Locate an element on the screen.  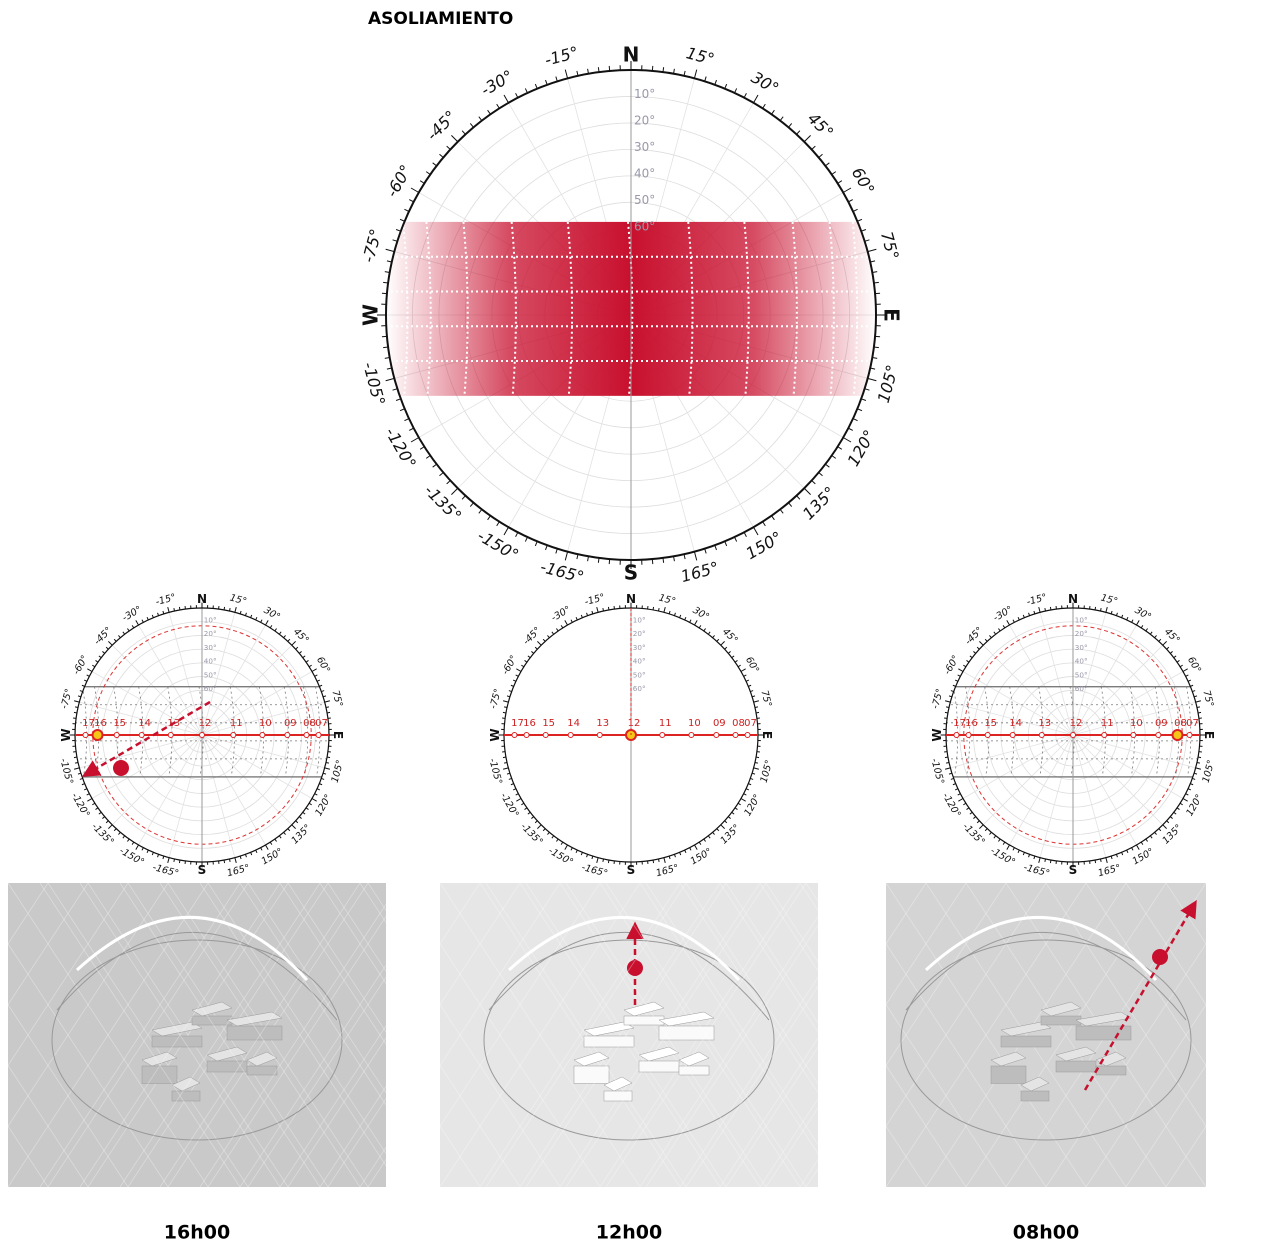
azimuth-label: 15° is located at coordinates (667, 600).